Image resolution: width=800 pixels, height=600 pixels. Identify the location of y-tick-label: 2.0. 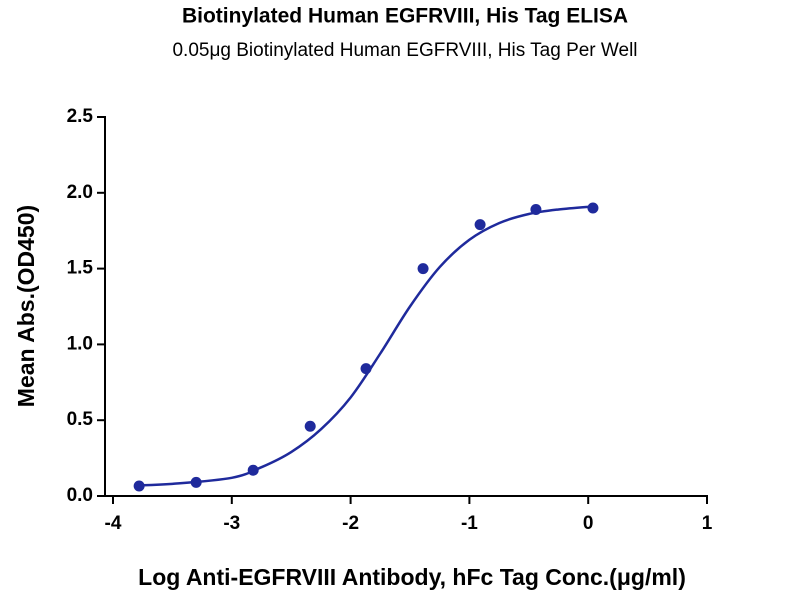
(80, 192).